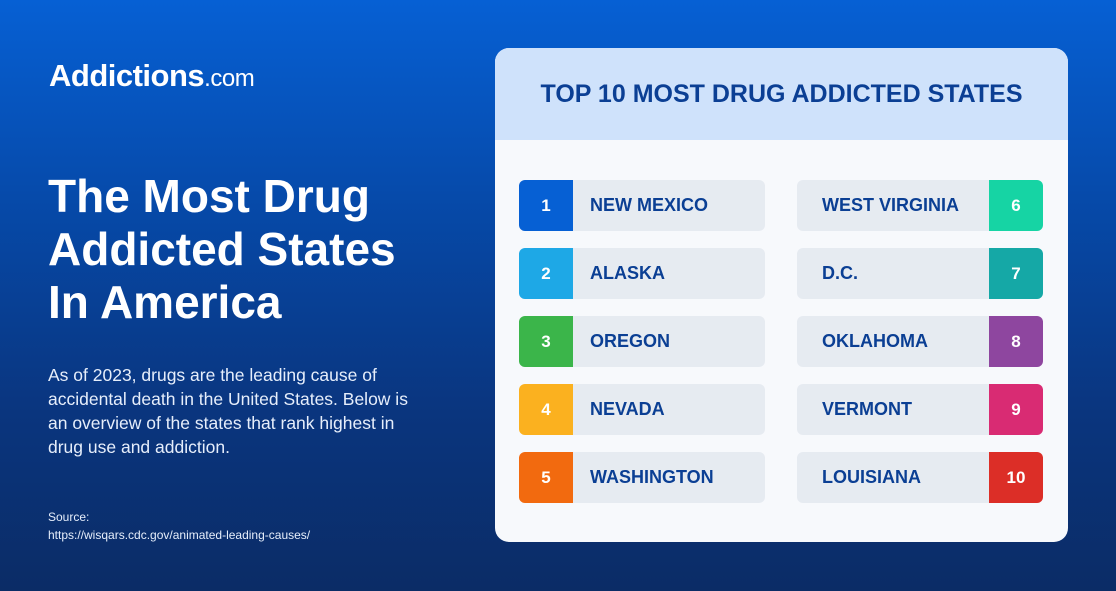  Describe the element at coordinates (893, 205) in the screenshot. I see `state-name: WEST VIRGINIA` at that location.